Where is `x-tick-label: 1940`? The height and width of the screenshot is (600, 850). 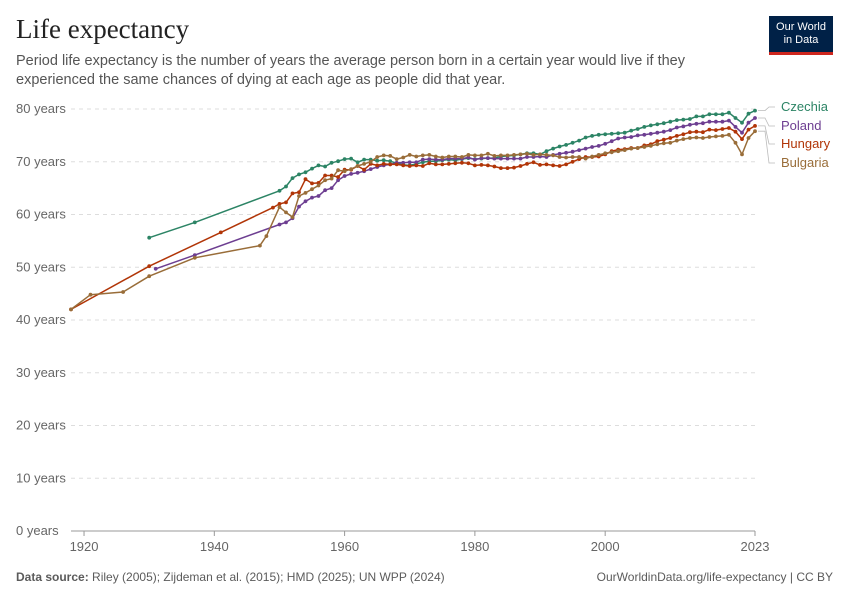
x-tick-label: 1940 is located at coordinates (214, 546).